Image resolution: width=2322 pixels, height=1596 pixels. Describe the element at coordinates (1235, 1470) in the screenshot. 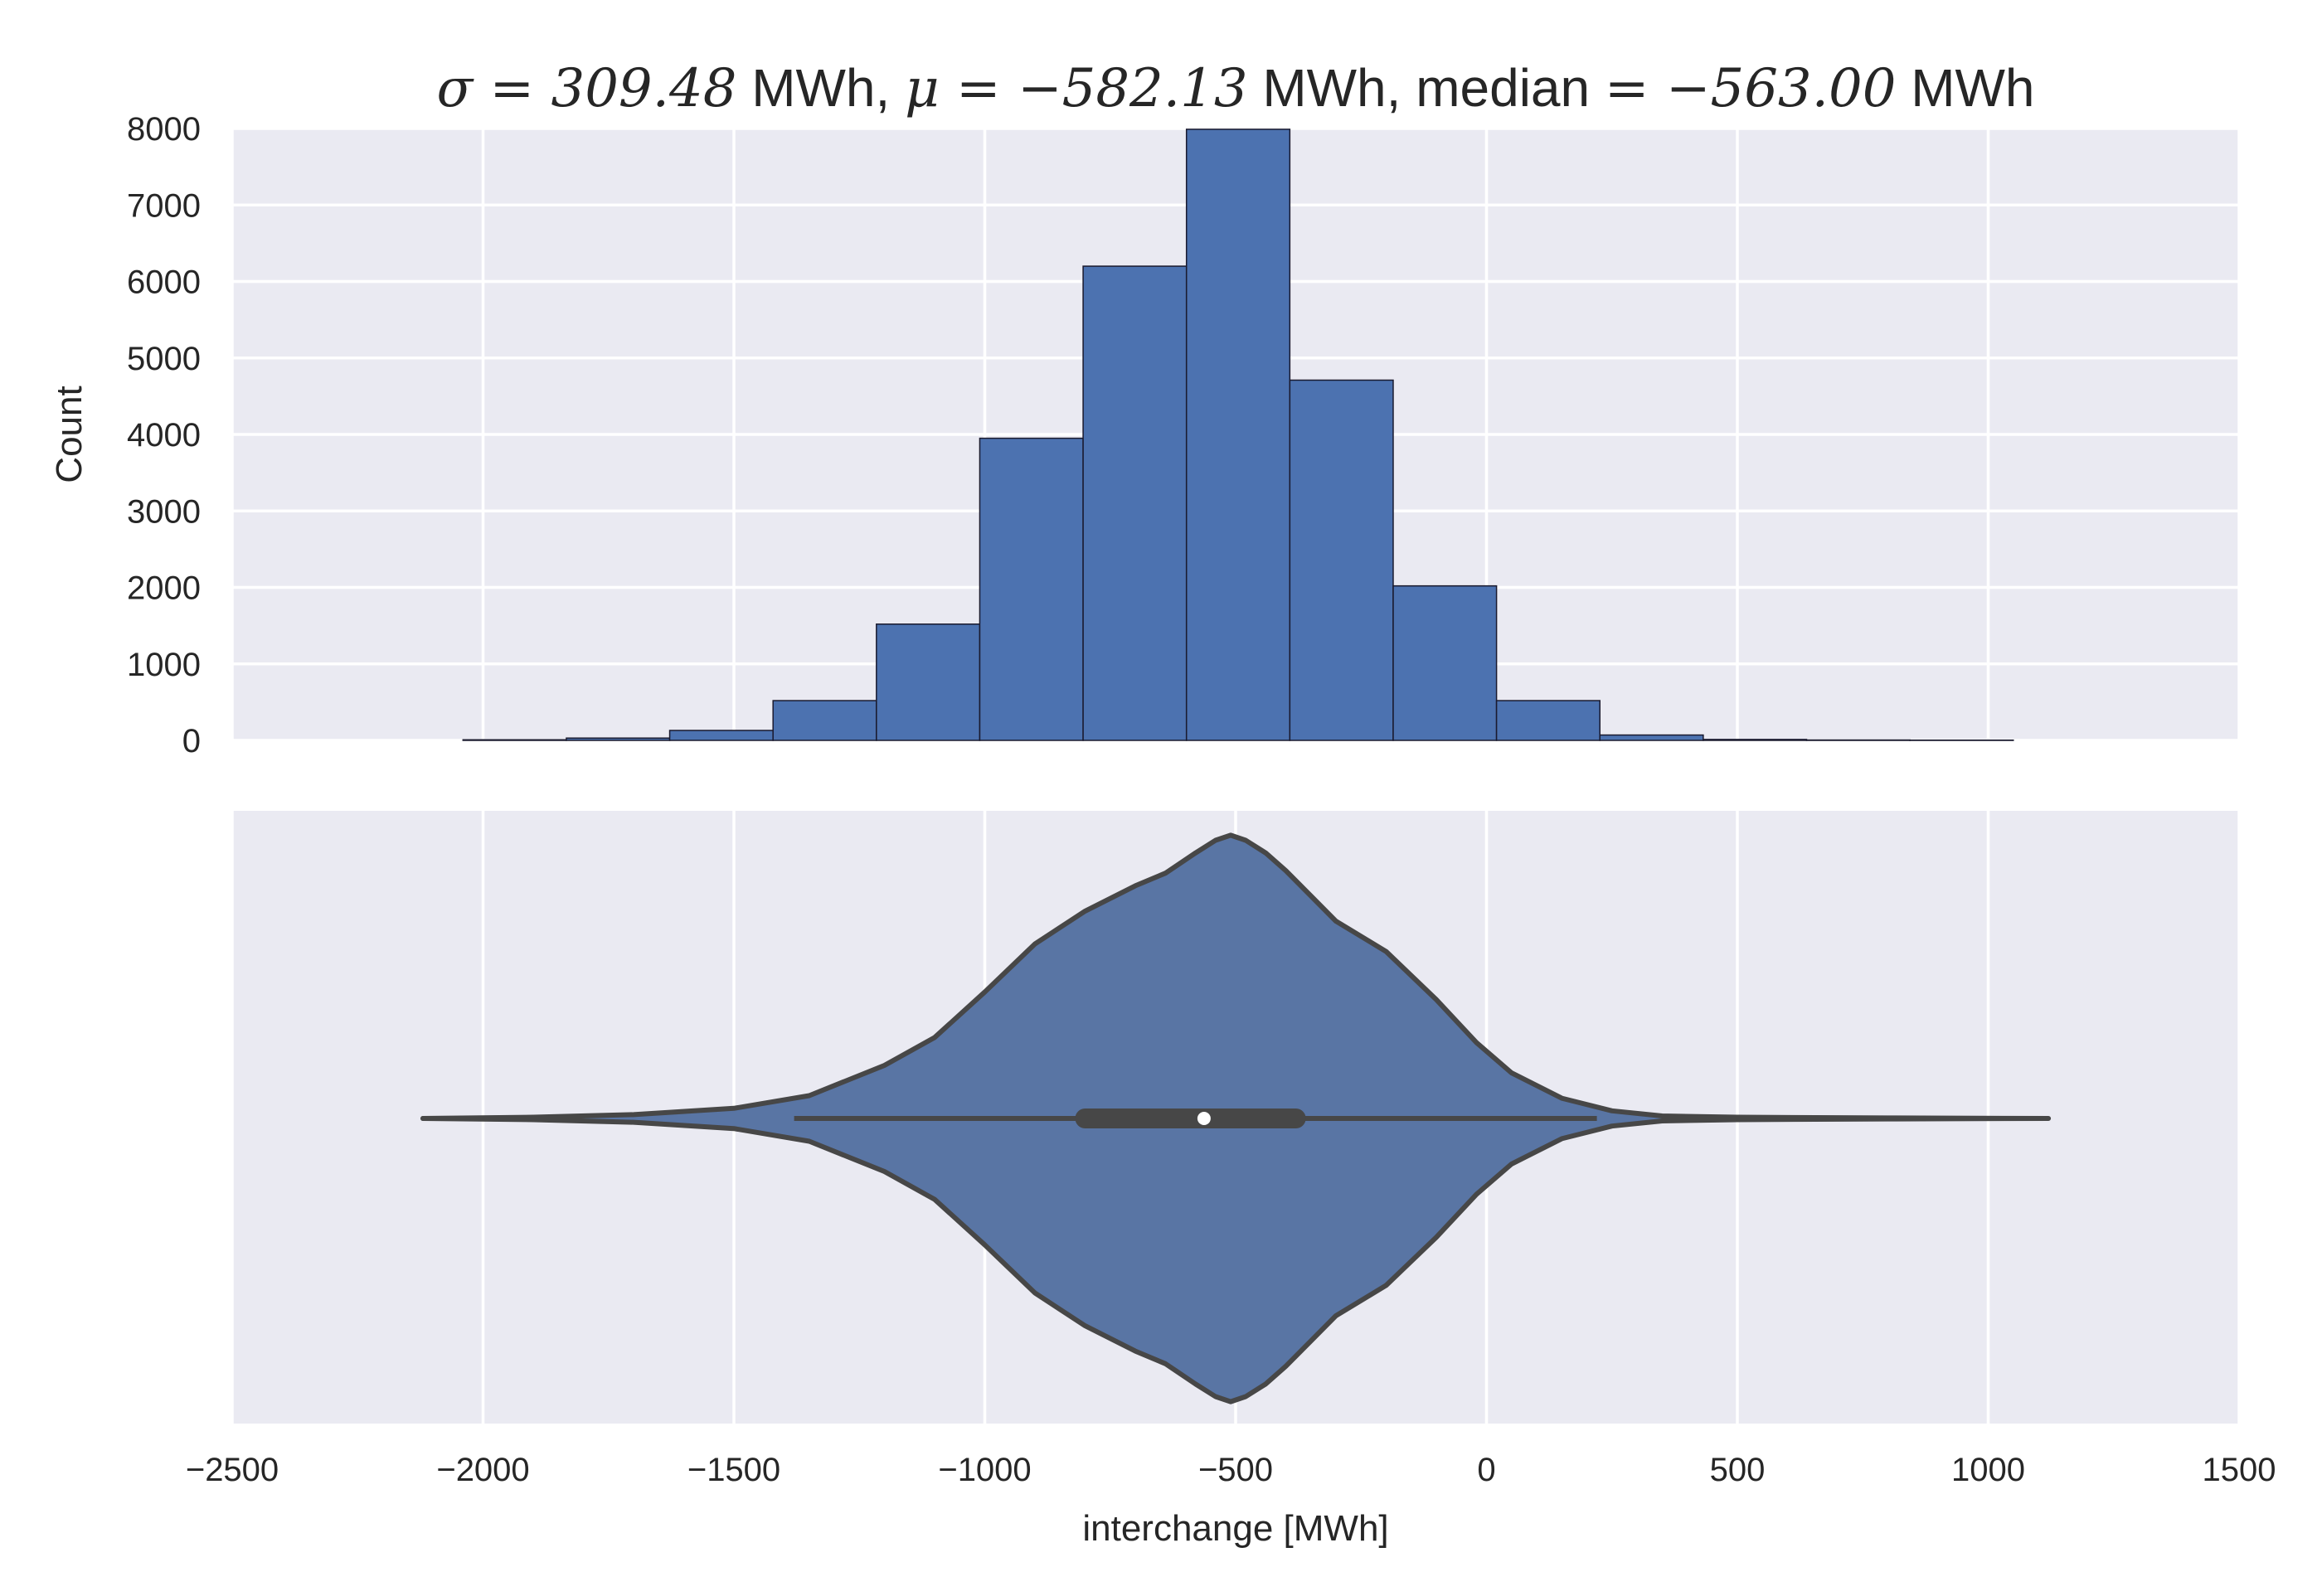

I see `x-tick-label: −500` at that location.